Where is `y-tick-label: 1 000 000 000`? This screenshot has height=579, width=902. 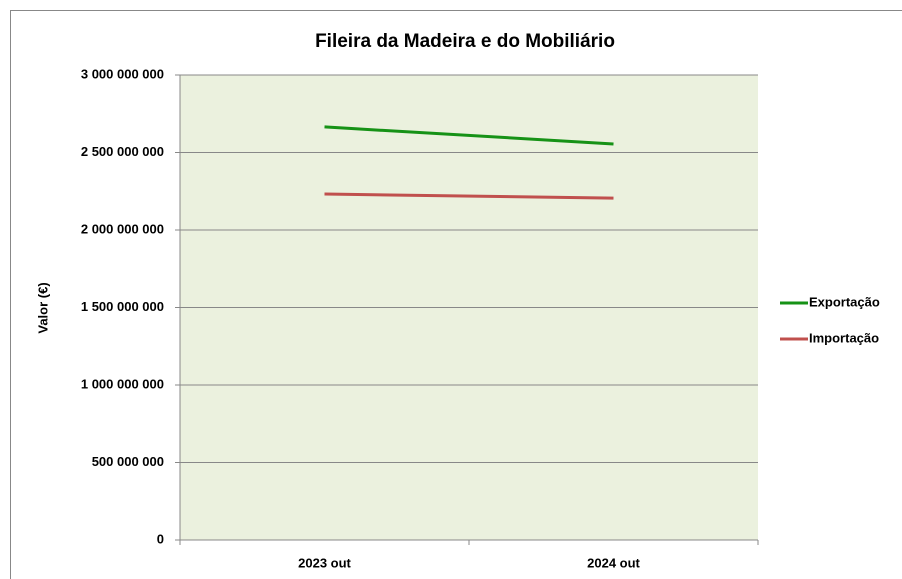
y-tick-label: 1 000 000 000 is located at coordinates (122, 383).